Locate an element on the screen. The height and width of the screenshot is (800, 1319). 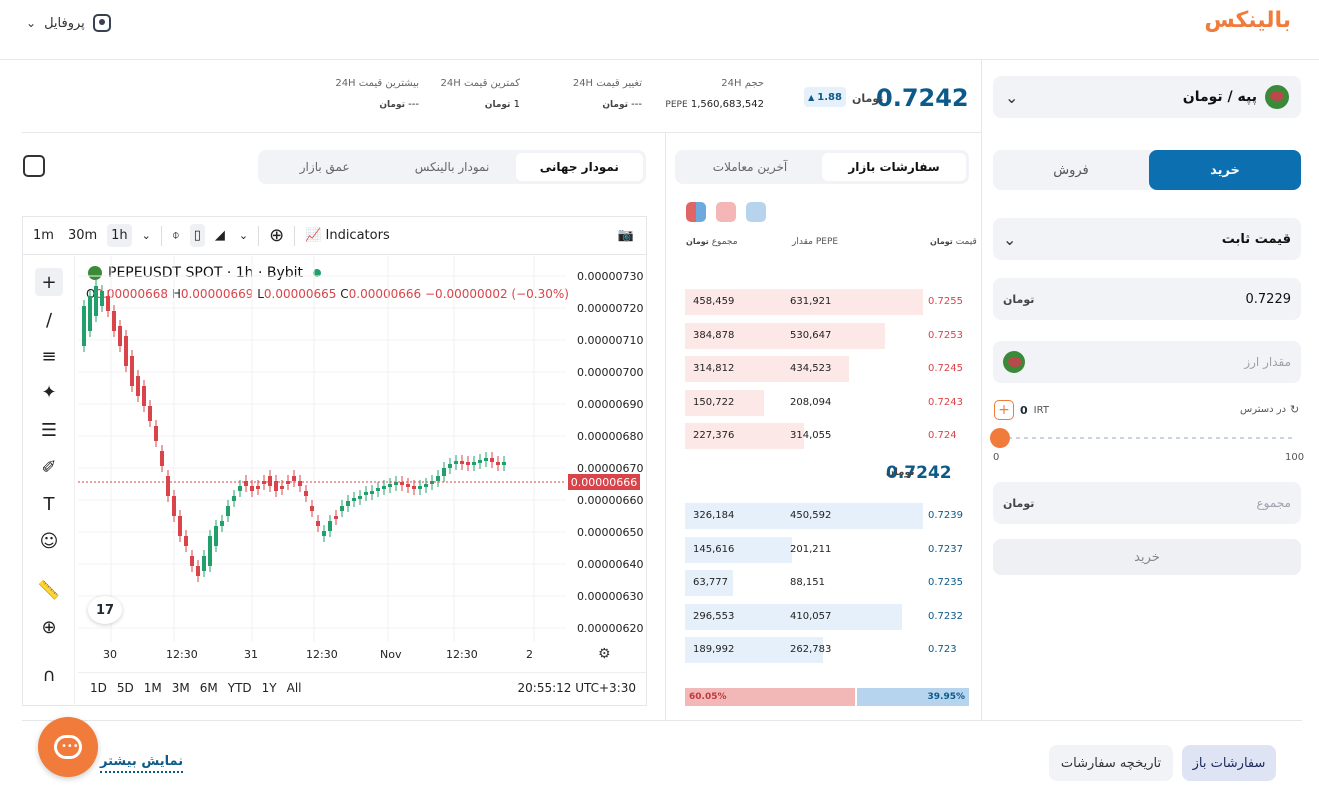
ask-depth-bar is located at coordinates (804, 302).